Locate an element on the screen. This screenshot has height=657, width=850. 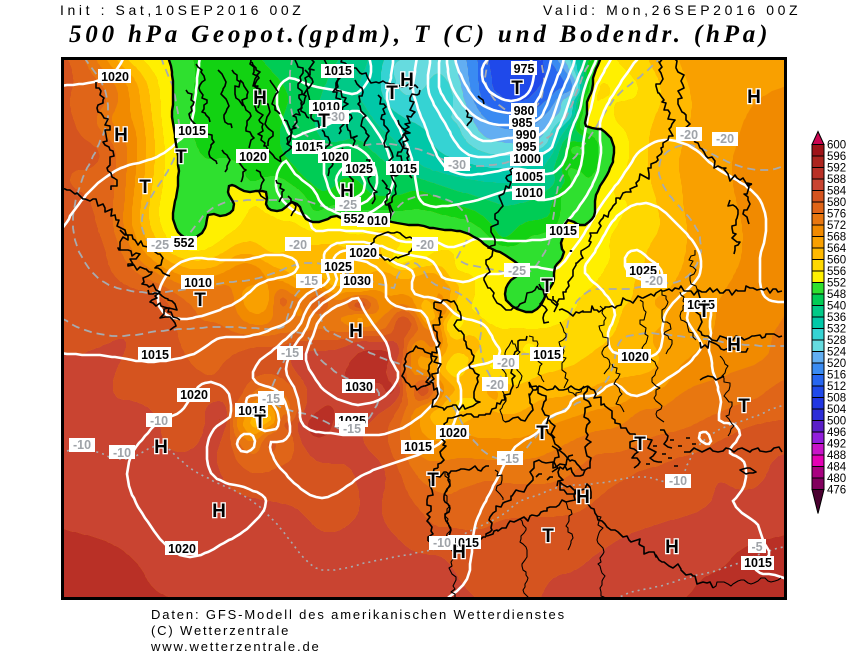
svg-text: 584 is located at coordinates (837, 192).